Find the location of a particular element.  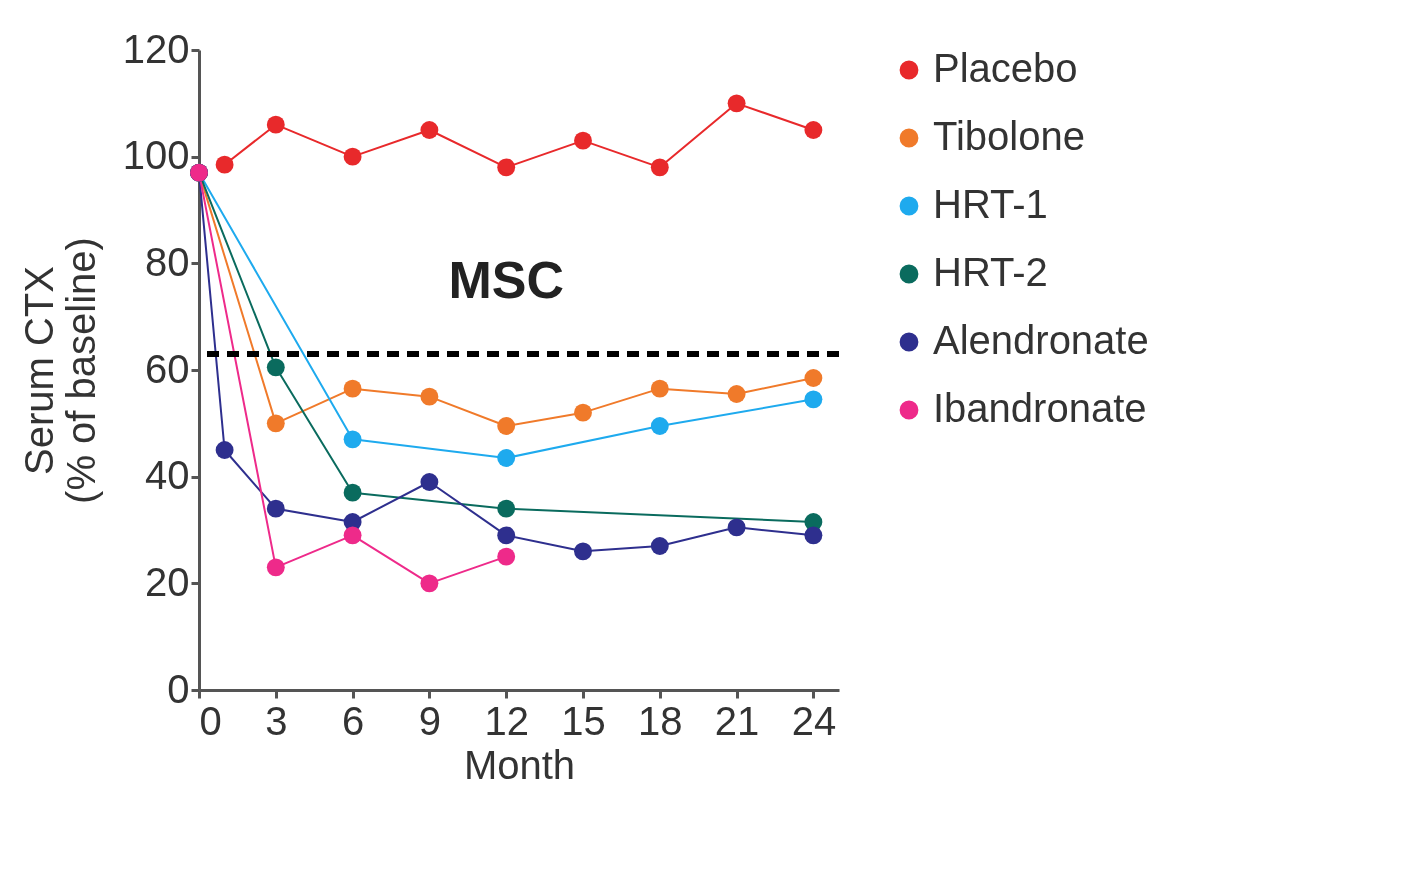

x-axis-title: Month is located at coordinates (519, 764).